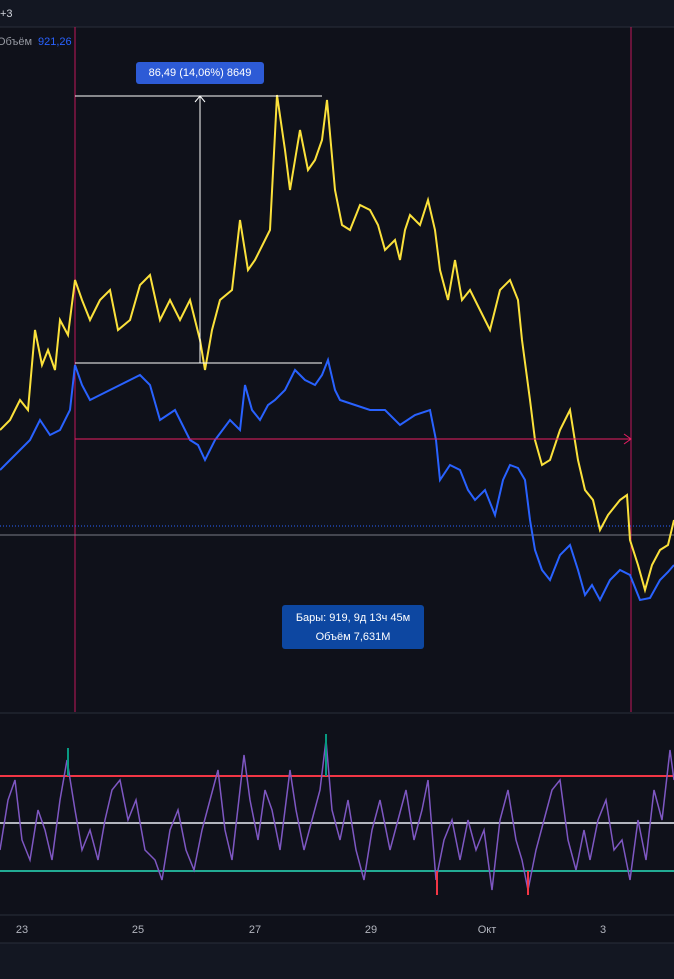 This screenshot has height=979, width=674. I want to click on time-label: 3, so click(603, 930).